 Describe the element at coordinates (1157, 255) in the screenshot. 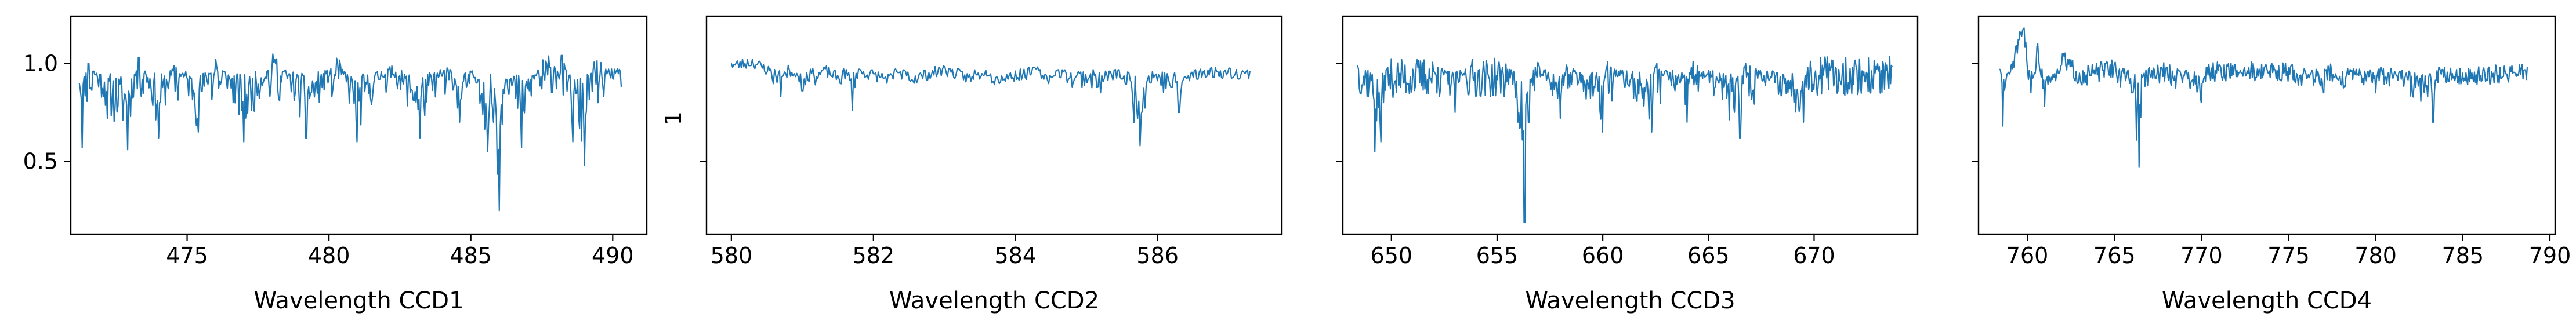

I see `x-tick-label: 586` at that location.